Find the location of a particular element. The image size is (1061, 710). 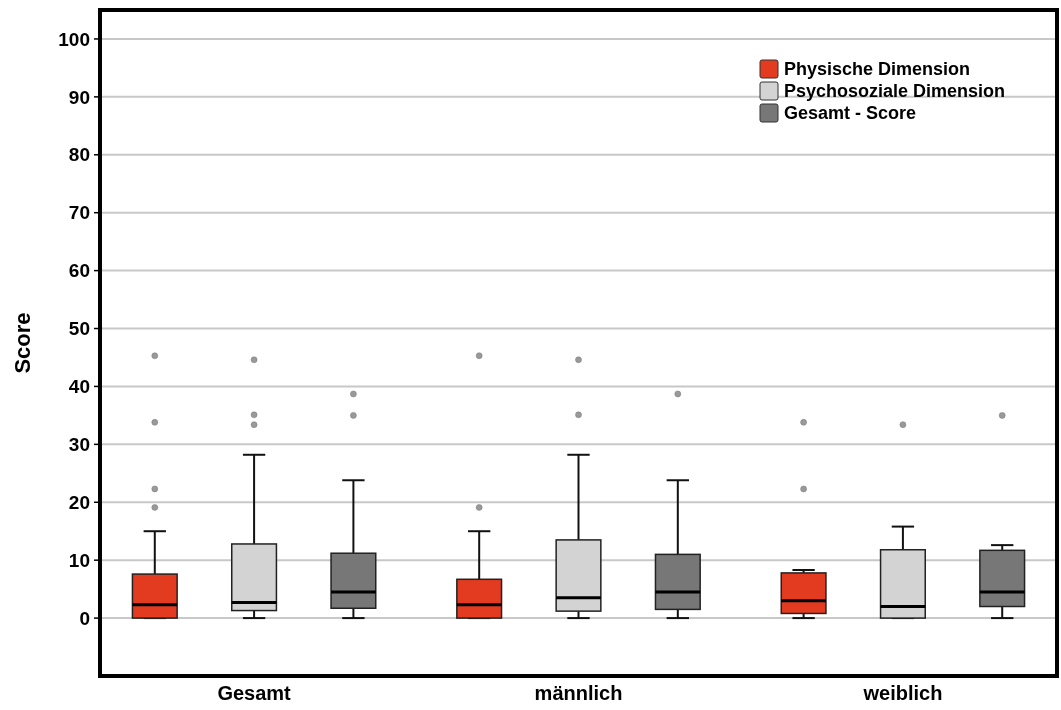

y-tick-label: 40 is located at coordinates (79, 387).